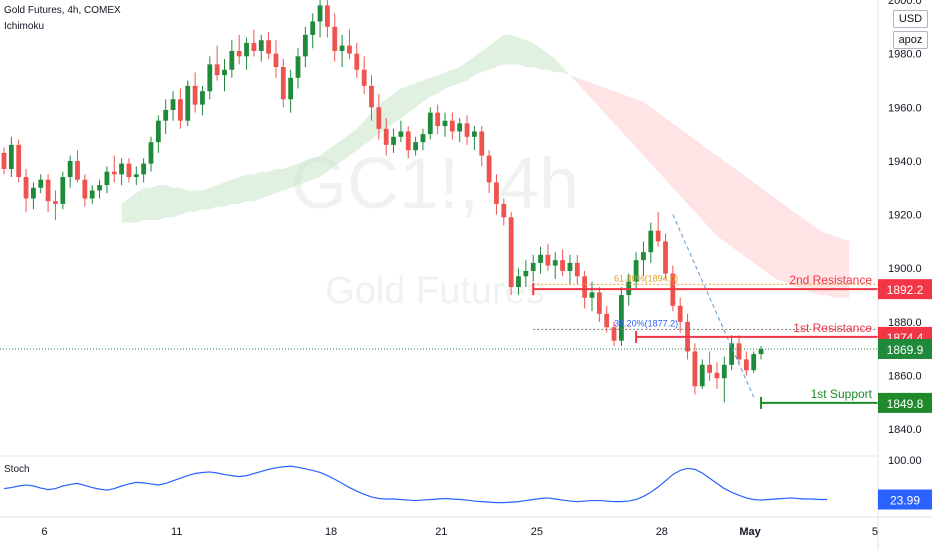 This screenshot has width=932, height=550. I want to click on y-tick-label: 1880.0, so click(905, 323).